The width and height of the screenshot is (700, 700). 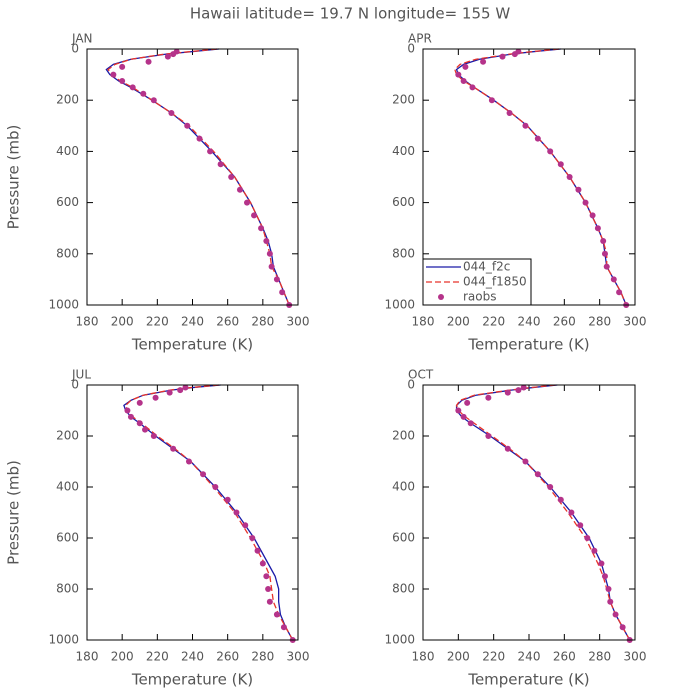 What do you see at coordinates (420, 39) in the screenshot?
I see `panel-title: APR` at bounding box center [420, 39].